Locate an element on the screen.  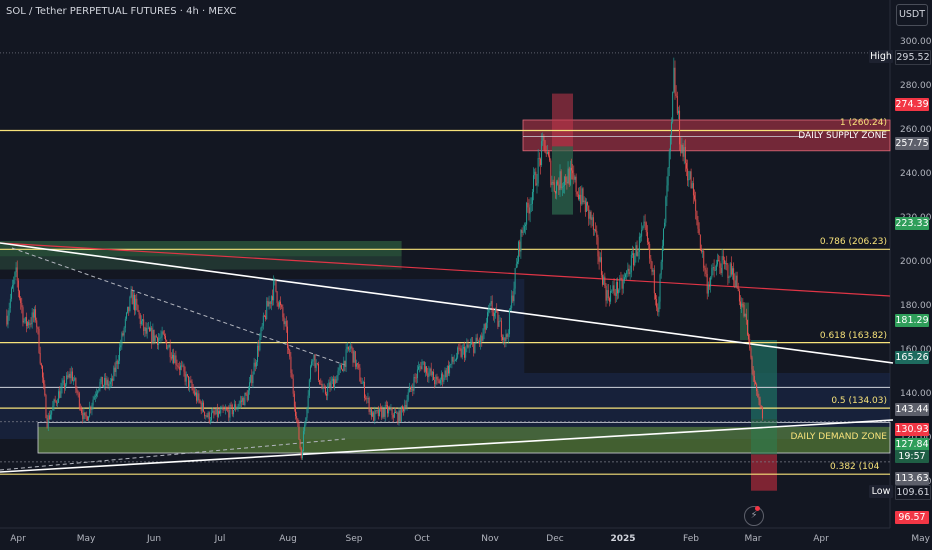
x-tick-label: Jul is located at coordinates (220, 539).